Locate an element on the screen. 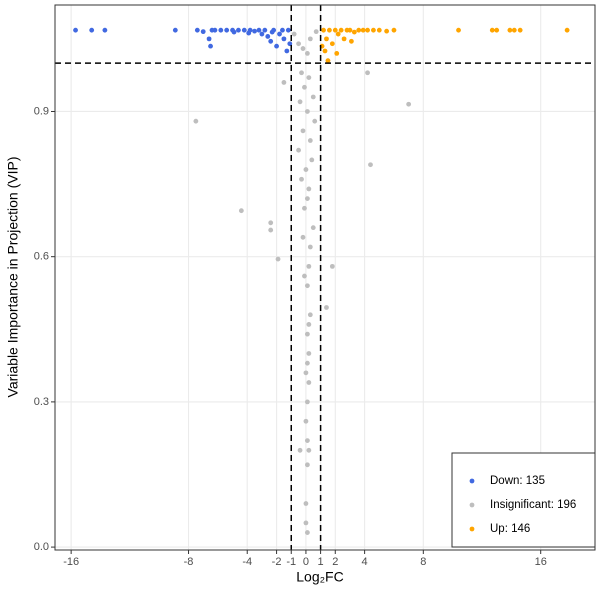 The width and height of the screenshot is (600, 592). x-tick-label: 4 is located at coordinates (365, 562).